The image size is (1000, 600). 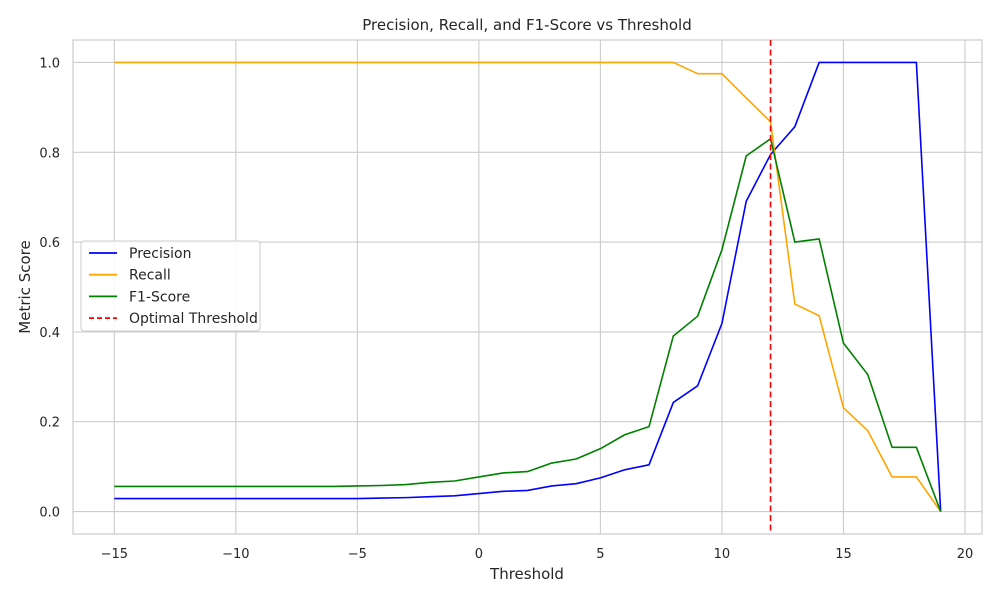 I want to click on legend: Precision Recall F1-Score Optimal Threshold, so click(x=170, y=286).